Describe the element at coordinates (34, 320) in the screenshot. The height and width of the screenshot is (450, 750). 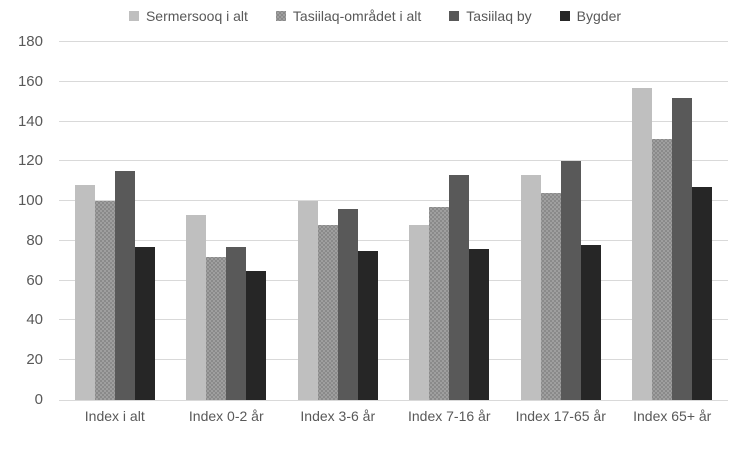
I see `y-tick-label: 40` at that location.